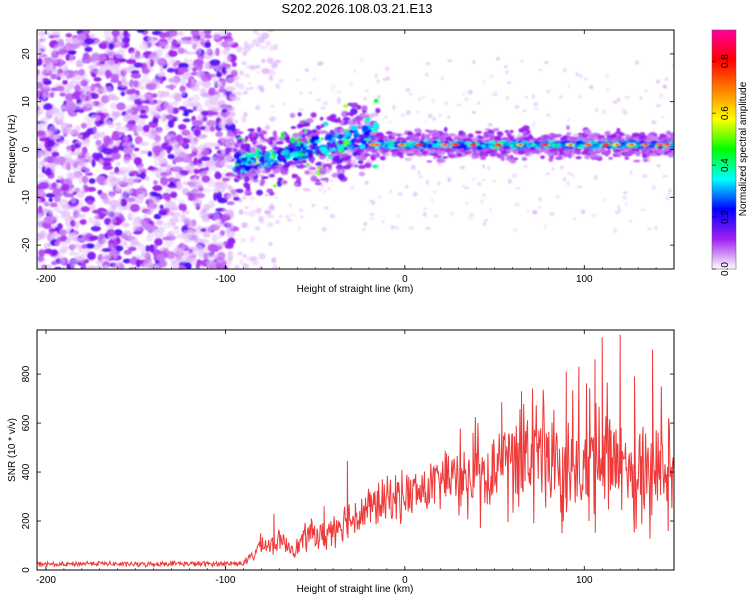 Image resolution: width=750 pixels, height=600 pixels. What do you see at coordinates (725, 113) in the screenshot?
I see `colorbar-tick-label: 0.6` at bounding box center [725, 113].